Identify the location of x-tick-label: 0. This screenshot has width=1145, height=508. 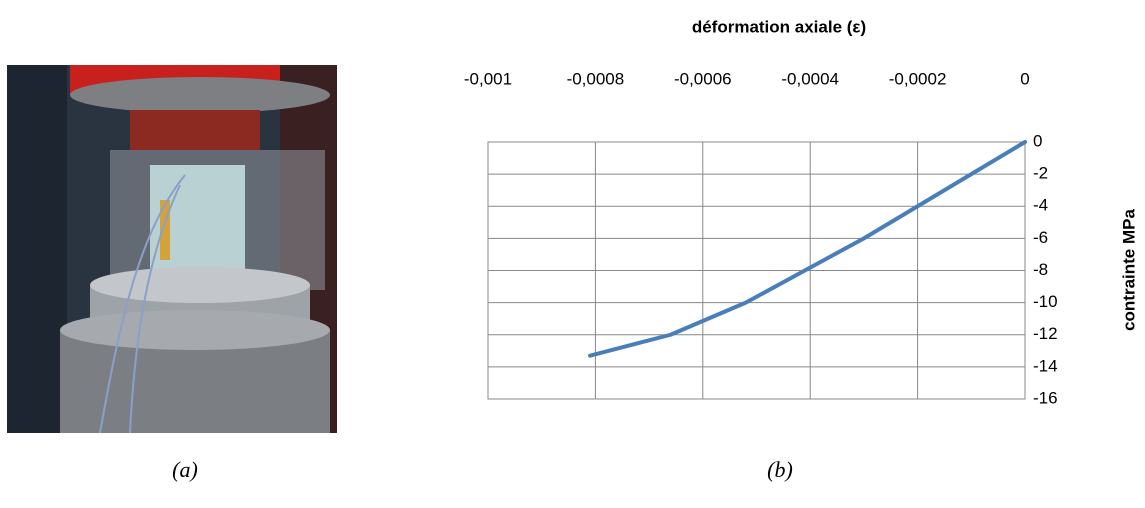
(1024, 78).